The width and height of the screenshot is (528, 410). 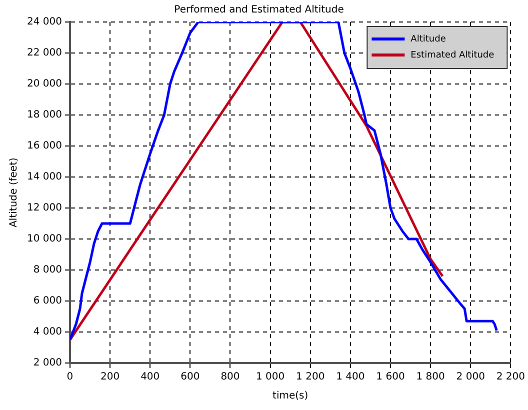 I want to click on y-tick-label: 14 000, so click(x=44, y=177).